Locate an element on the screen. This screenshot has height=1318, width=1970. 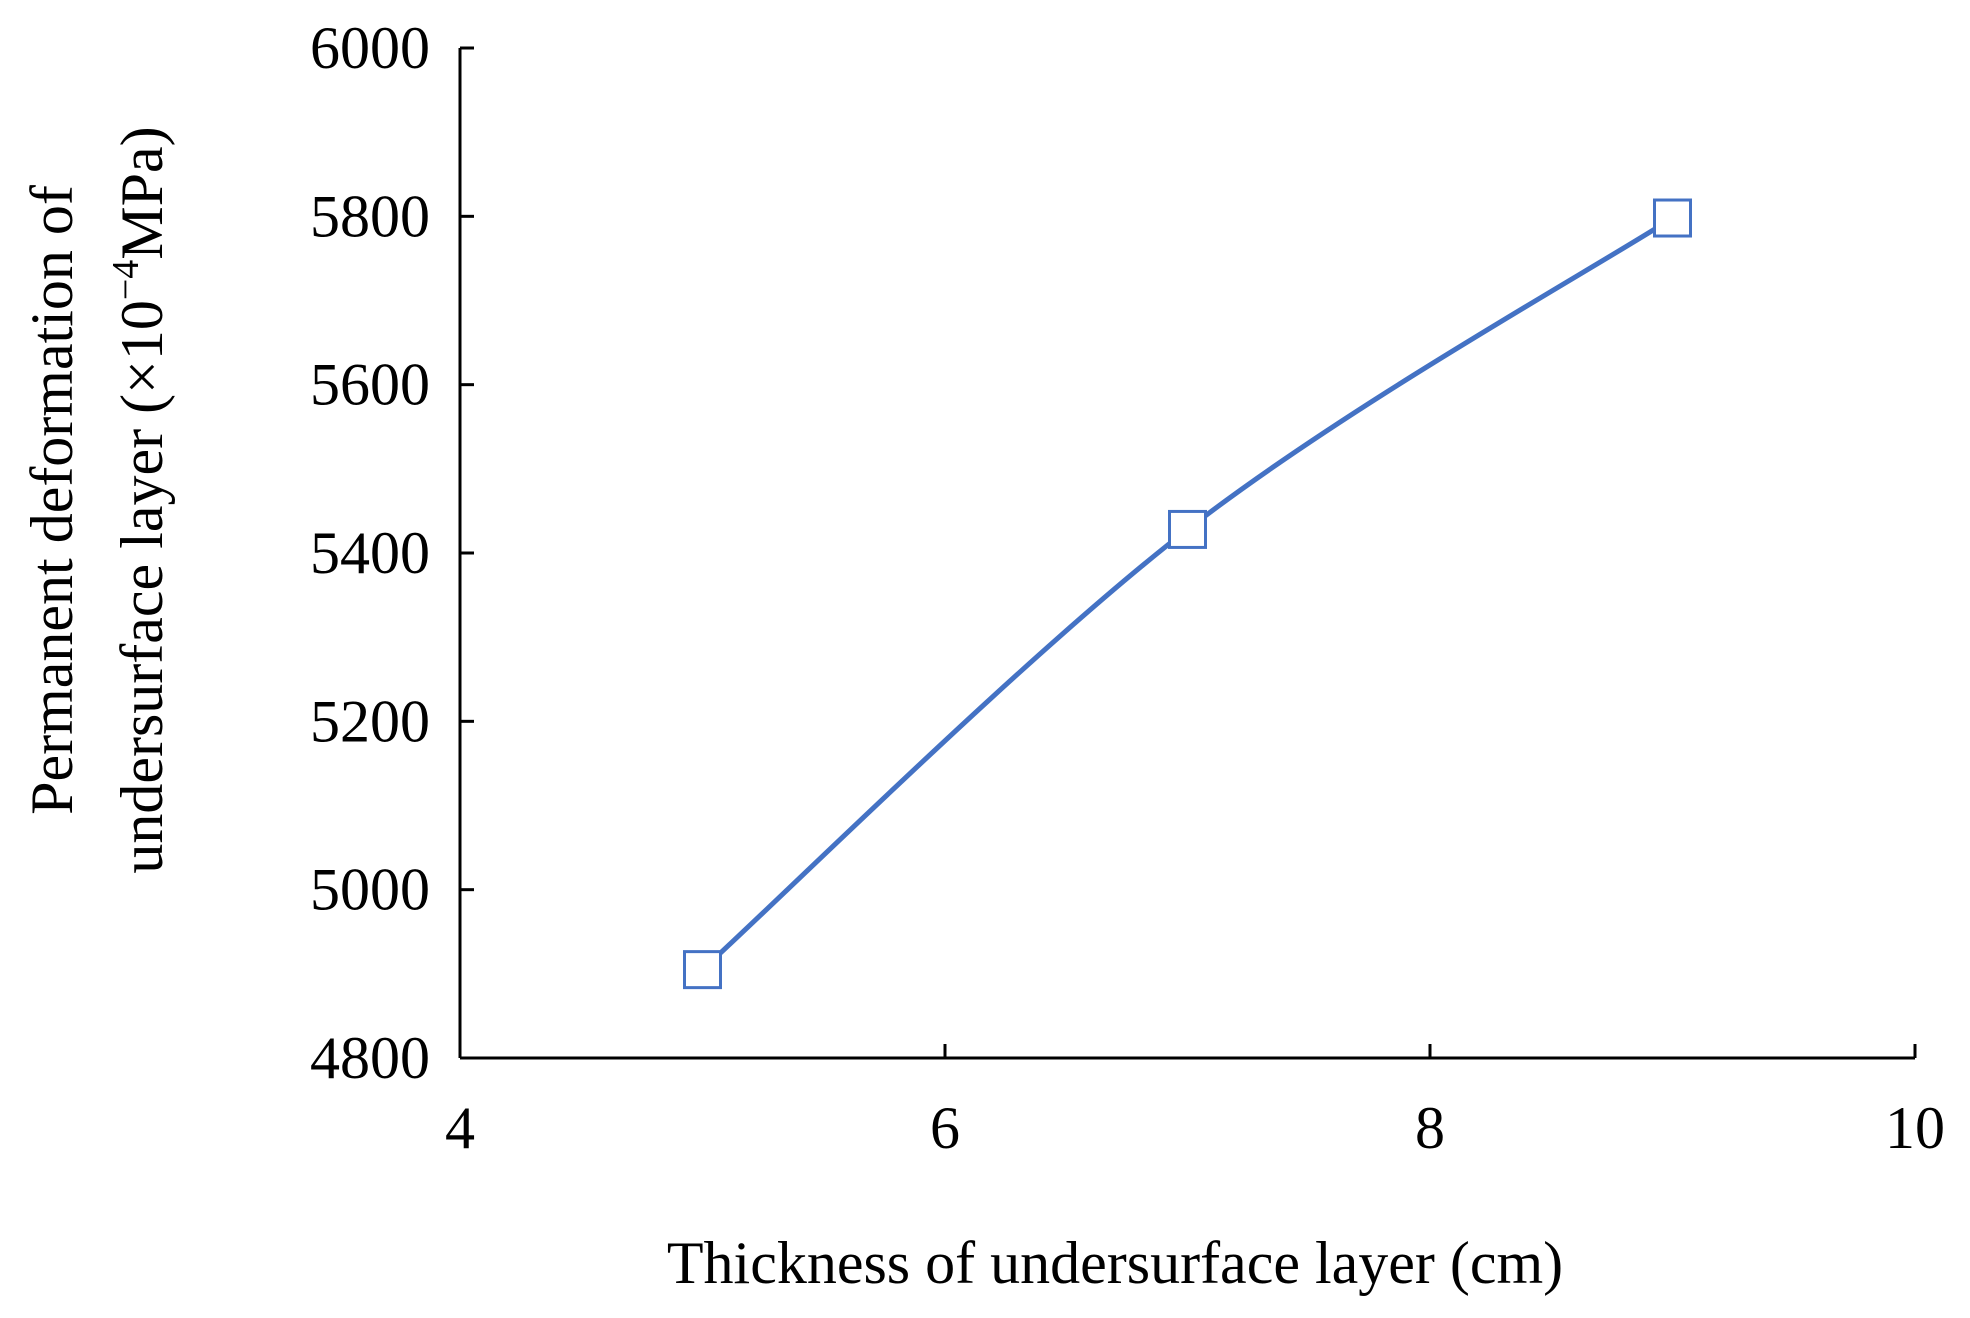
y-ticks: 4800 5000 5200 5400 5600 5800 6000 is located at coordinates (392, 553).